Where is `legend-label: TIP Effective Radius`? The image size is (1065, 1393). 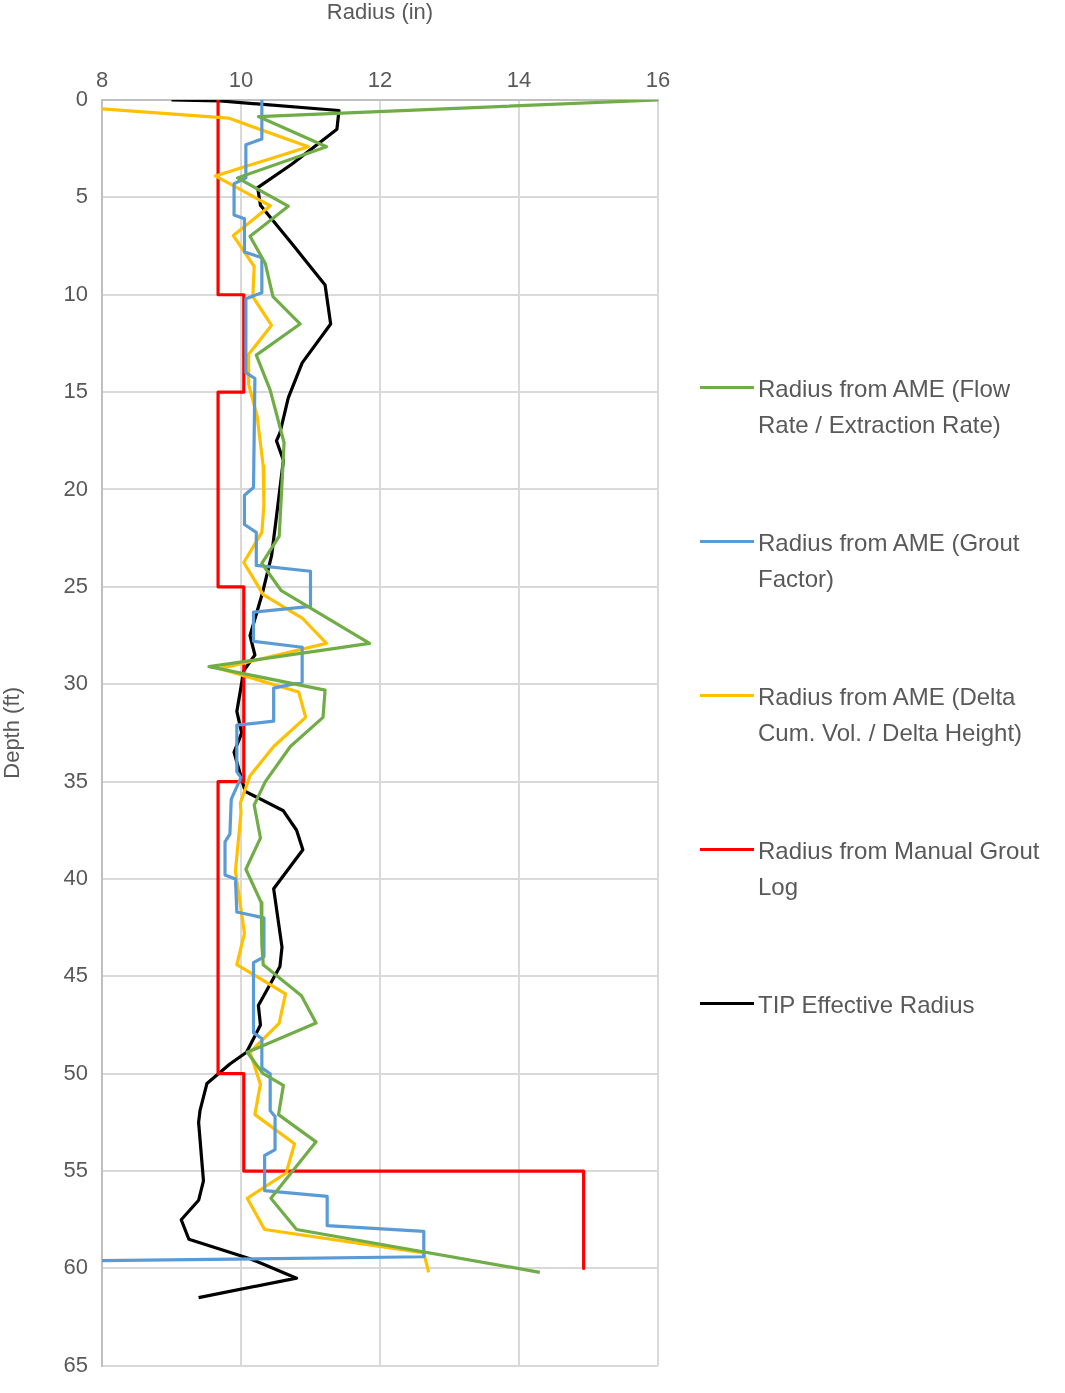 legend-label: TIP Effective Radius is located at coordinates (867, 1004).